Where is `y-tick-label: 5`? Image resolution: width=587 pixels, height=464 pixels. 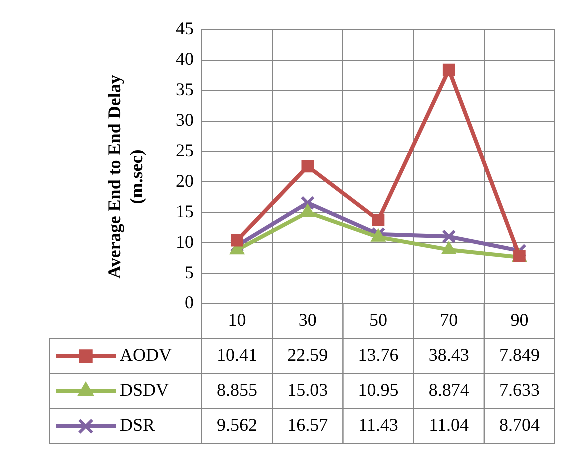
y-tick-label: 5 is located at coordinates (189, 272).